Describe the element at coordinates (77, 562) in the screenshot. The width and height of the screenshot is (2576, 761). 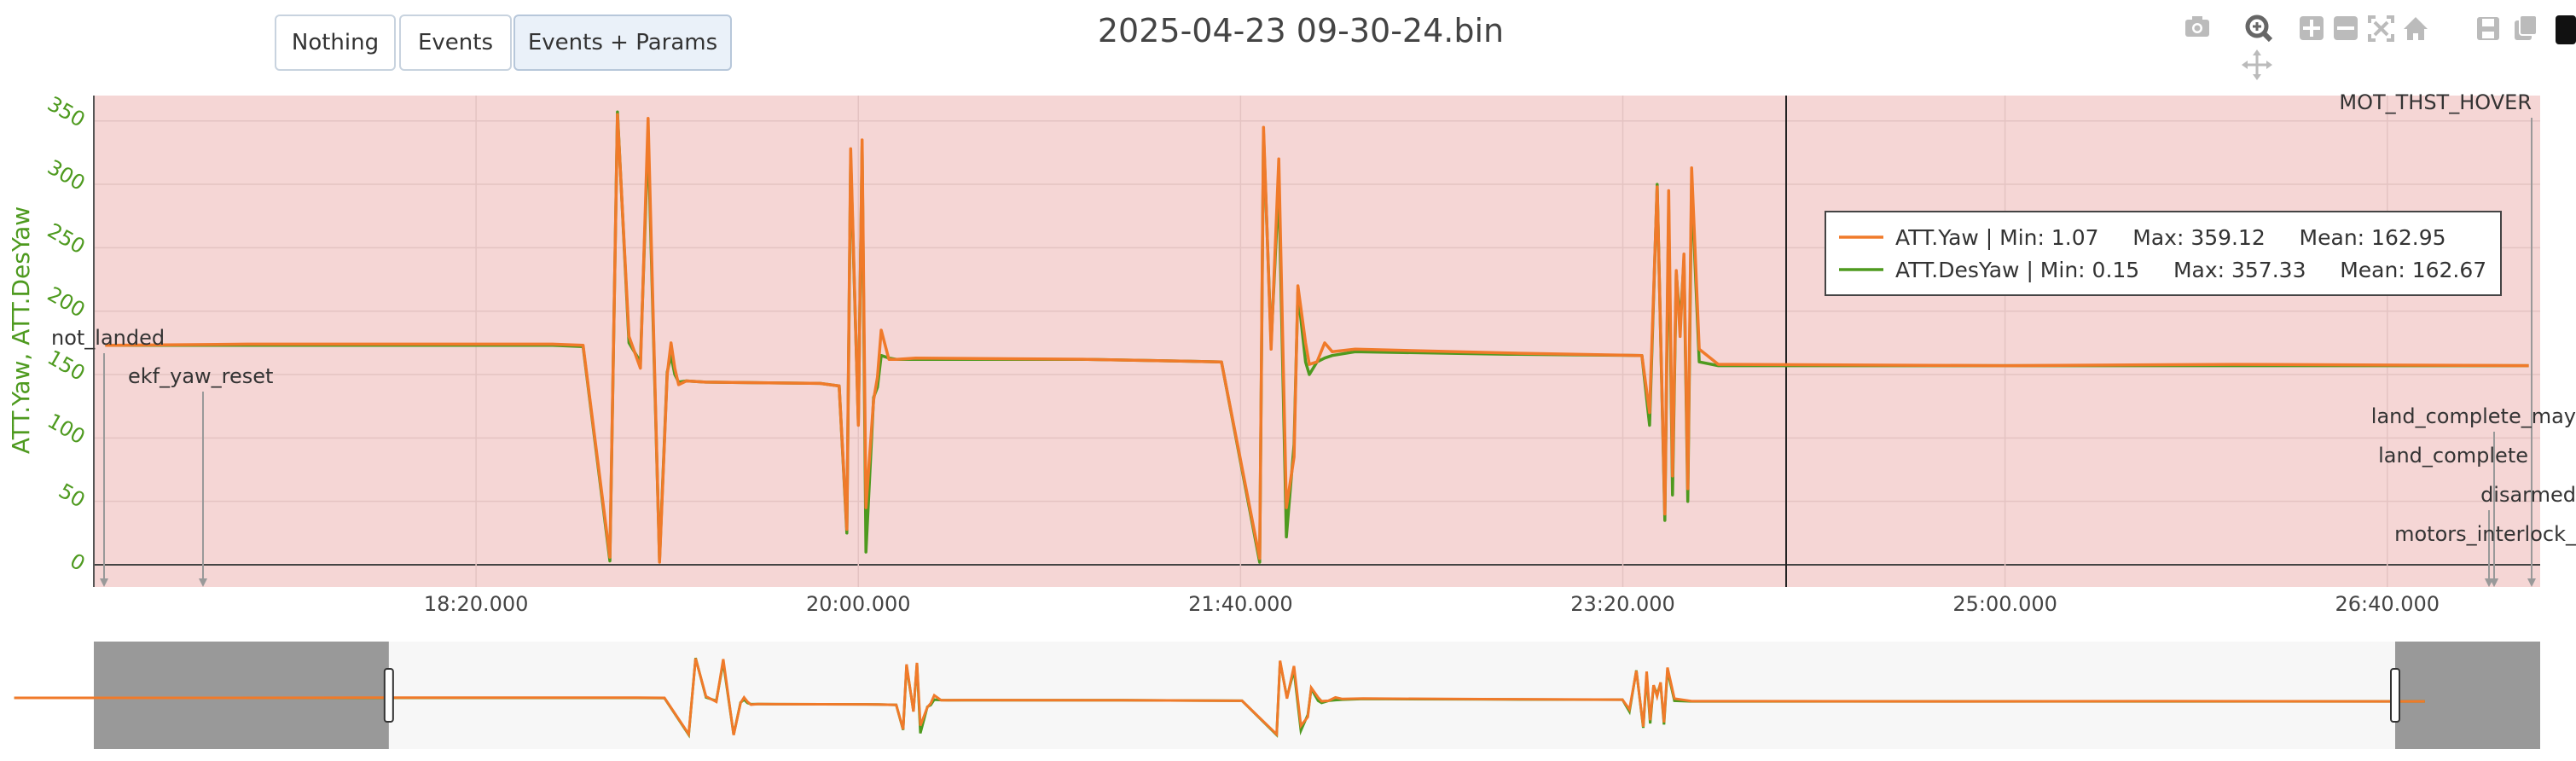
I see `y-tick-label: 0` at that location.